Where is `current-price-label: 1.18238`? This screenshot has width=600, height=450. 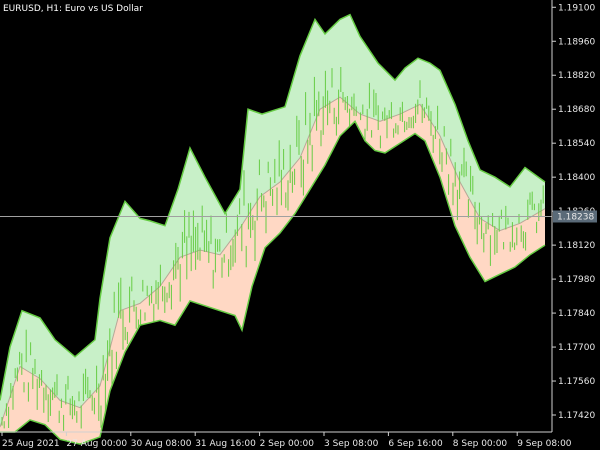 current-price-label: 1.18238 is located at coordinates (575, 217).